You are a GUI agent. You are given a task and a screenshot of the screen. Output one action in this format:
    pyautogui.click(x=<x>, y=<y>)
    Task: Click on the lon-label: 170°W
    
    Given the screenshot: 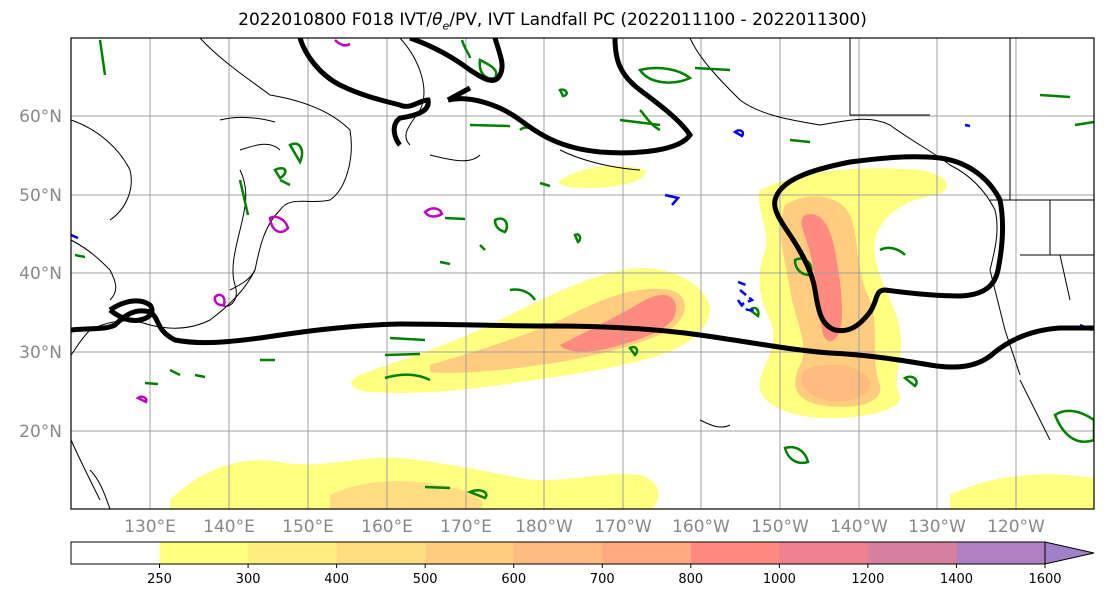 What is the action you would take?
    pyautogui.click(x=623, y=527)
    